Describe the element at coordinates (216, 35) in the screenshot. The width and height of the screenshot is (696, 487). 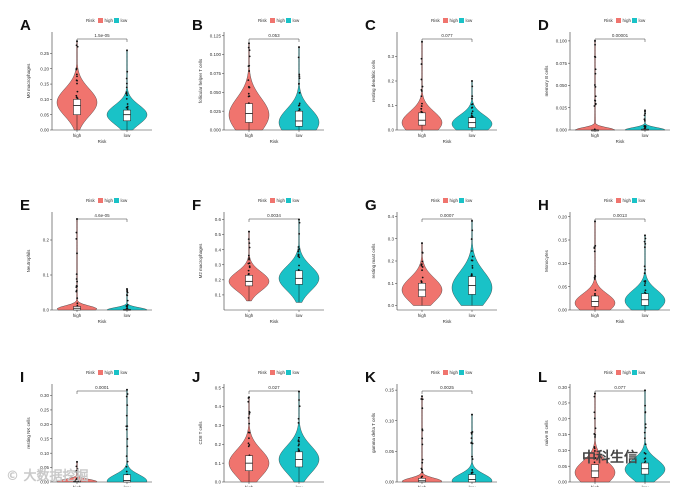
I see `y-tick-label: 0.125` at that location.